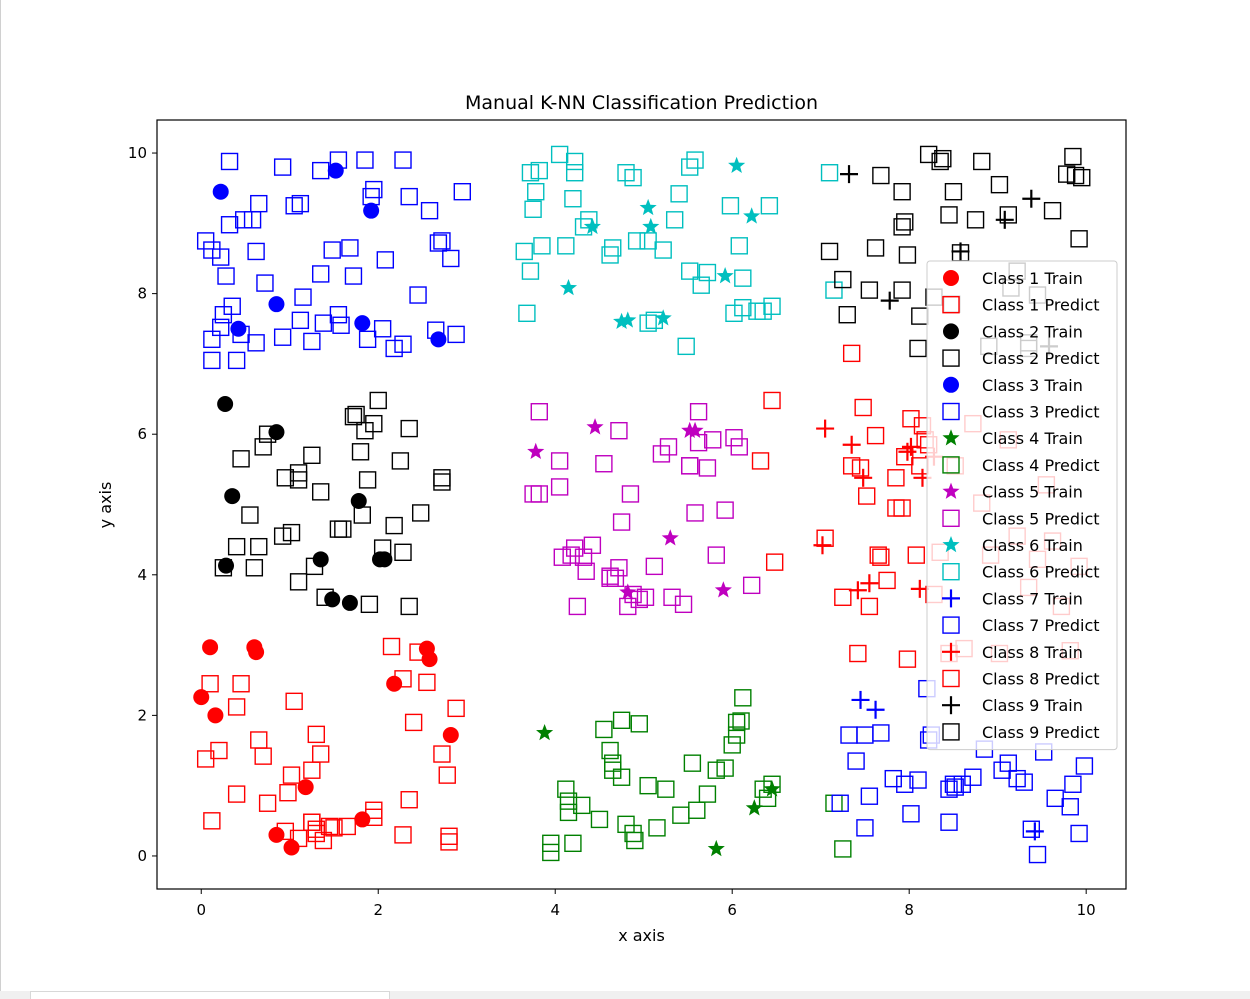  Describe the element at coordinates (1012, 492) in the screenshot. I see `legend-item: Class 5 Train` at that location.